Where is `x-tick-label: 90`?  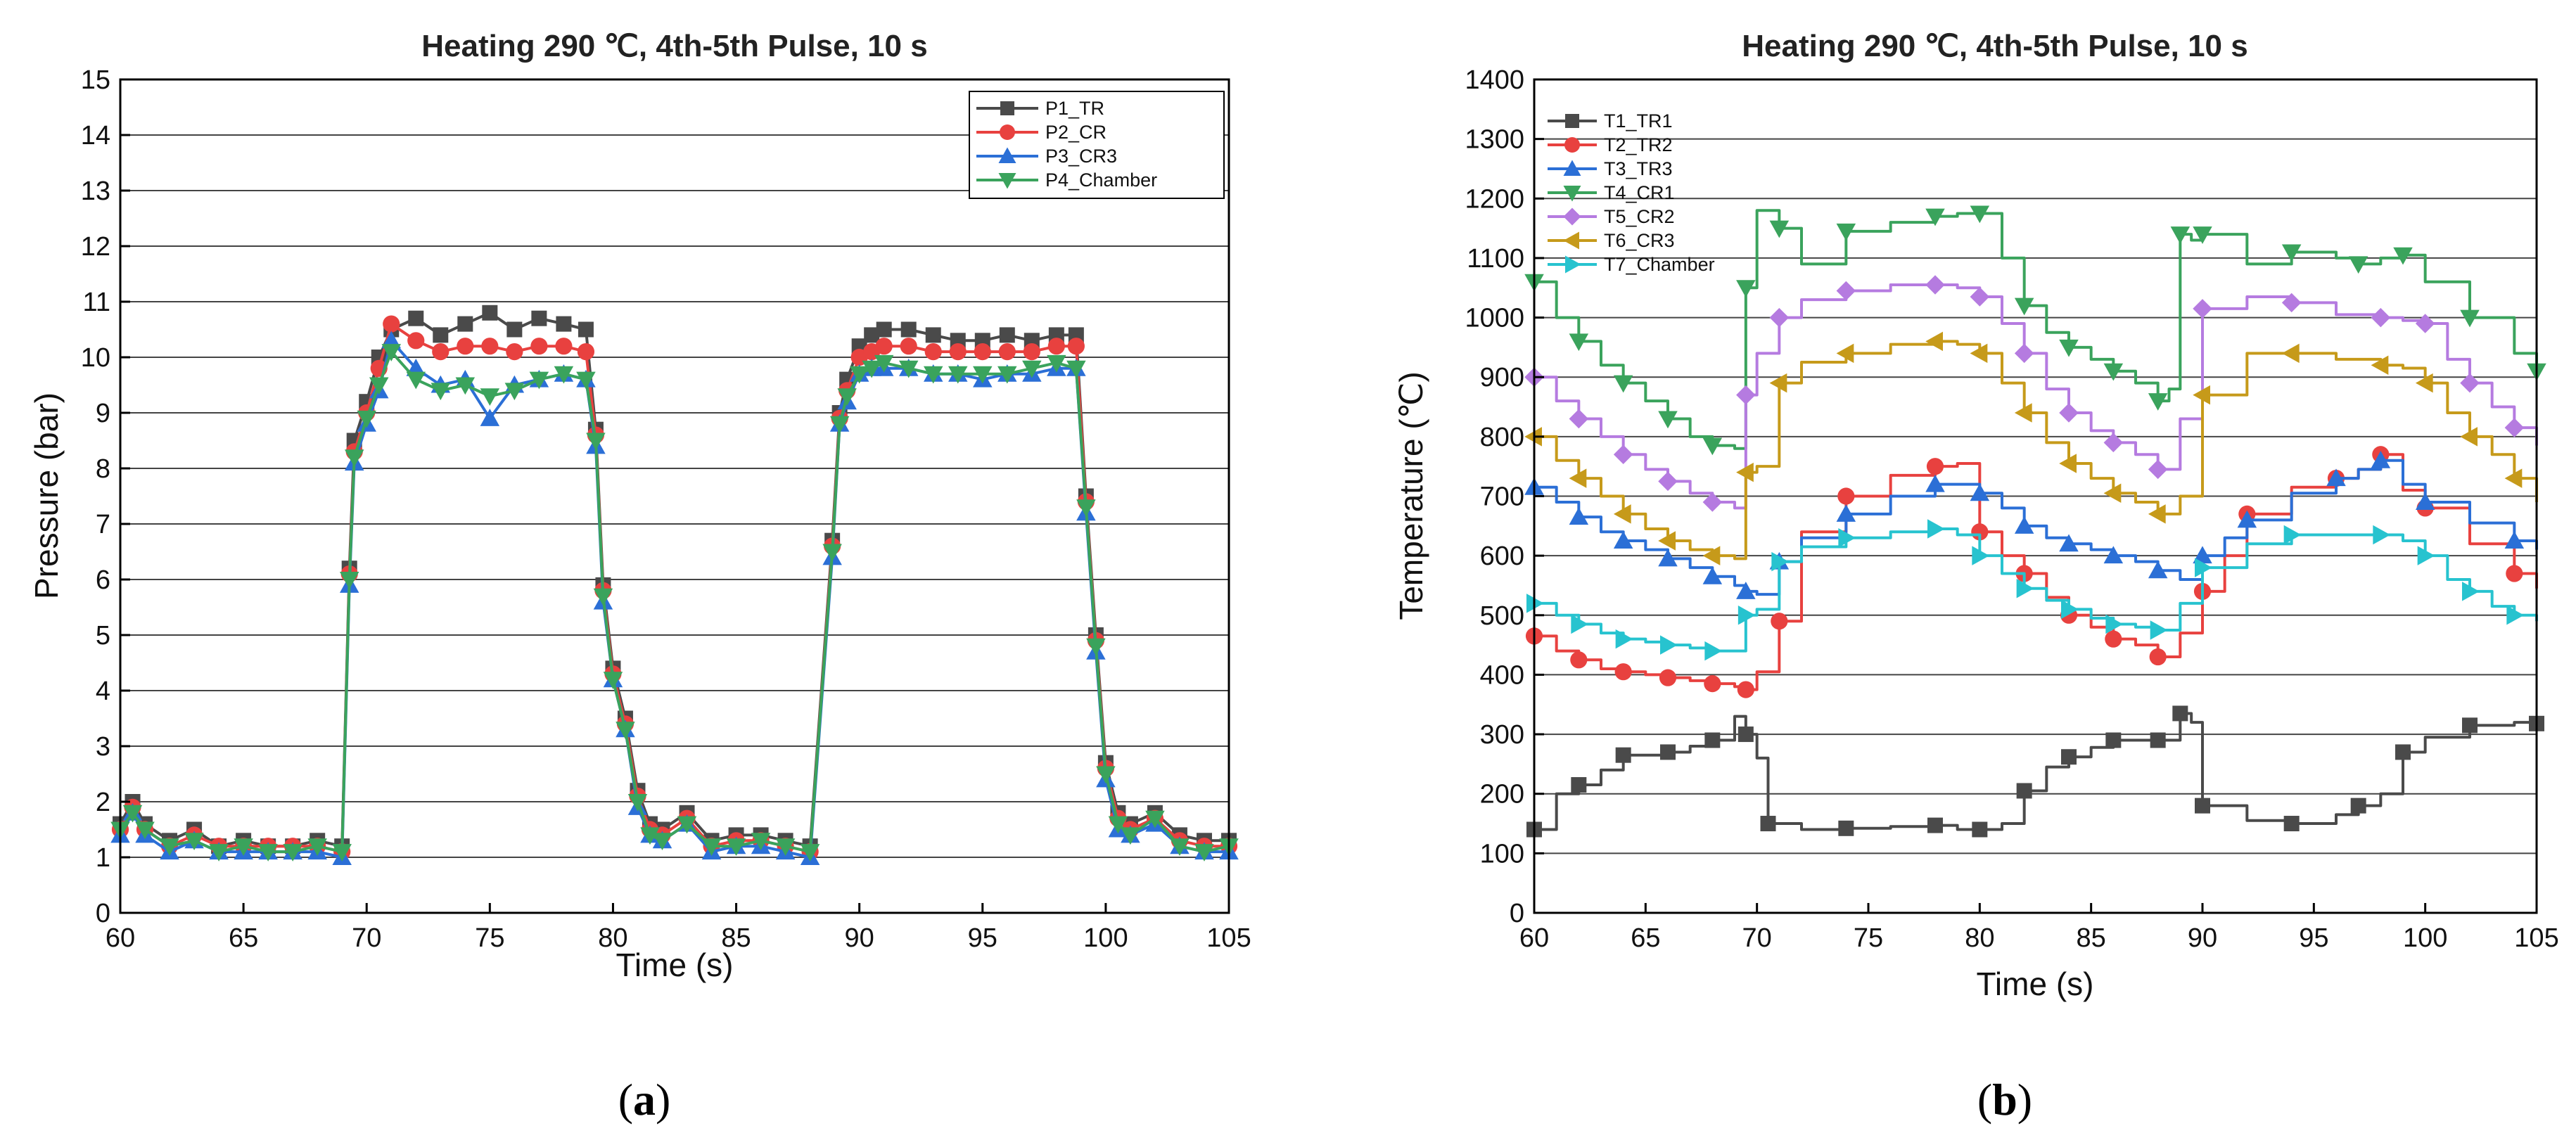 x-tick-label: 90 is located at coordinates (2202, 938).